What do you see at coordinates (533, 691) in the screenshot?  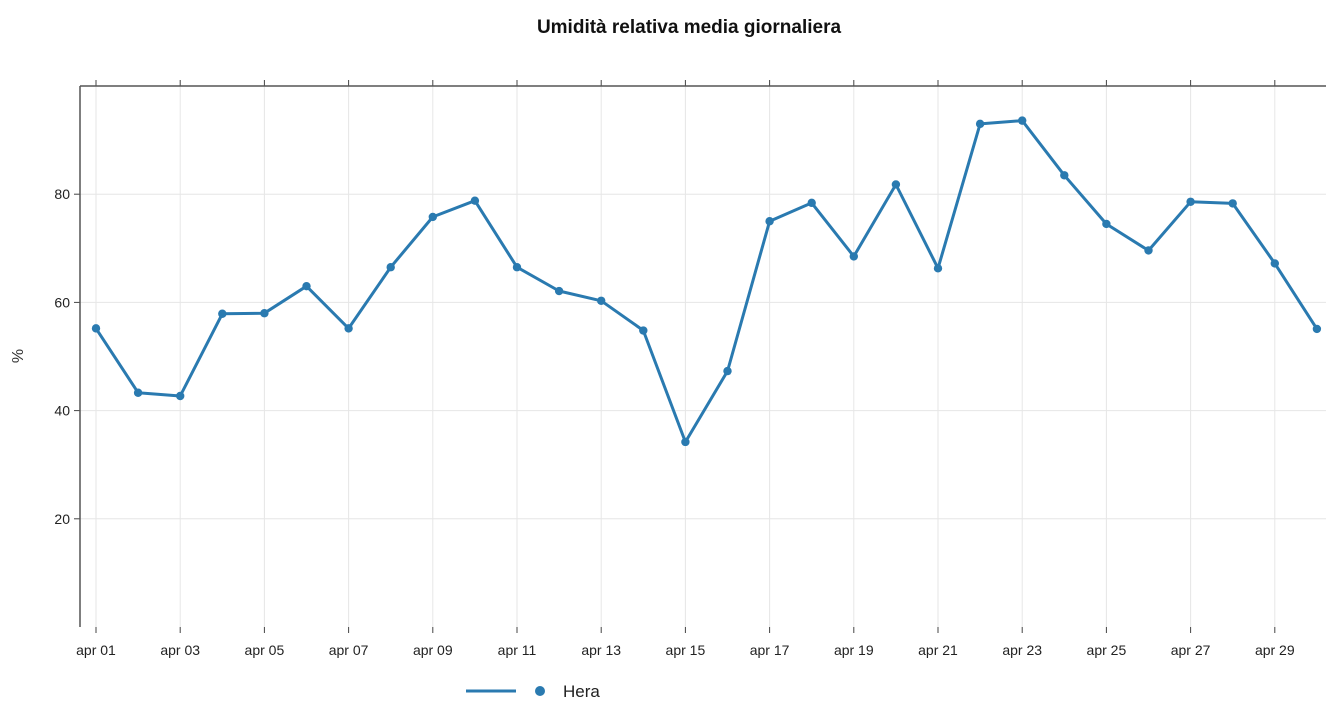 I see `legend: Hera` at bounding box center [533, 691].